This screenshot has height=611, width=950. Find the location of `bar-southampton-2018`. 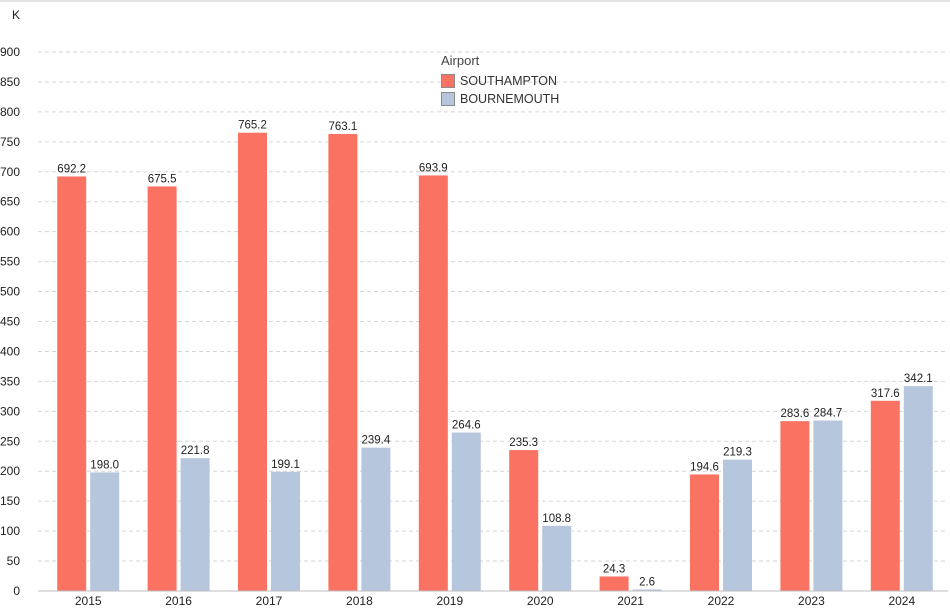

bar-southampton-2018 is located at coordinates (343, 362).